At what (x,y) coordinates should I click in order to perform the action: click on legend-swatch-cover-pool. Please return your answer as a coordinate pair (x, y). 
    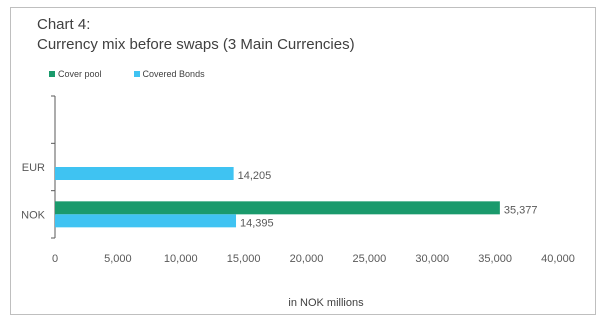
    Looking at the image, I should click on (52, 74).